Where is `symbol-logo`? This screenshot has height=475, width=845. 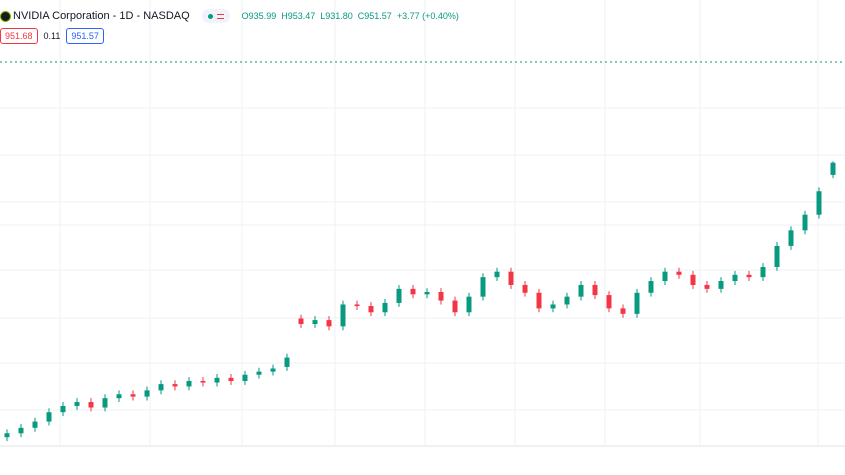 symbol-logo is located at coordinates (5, 16).